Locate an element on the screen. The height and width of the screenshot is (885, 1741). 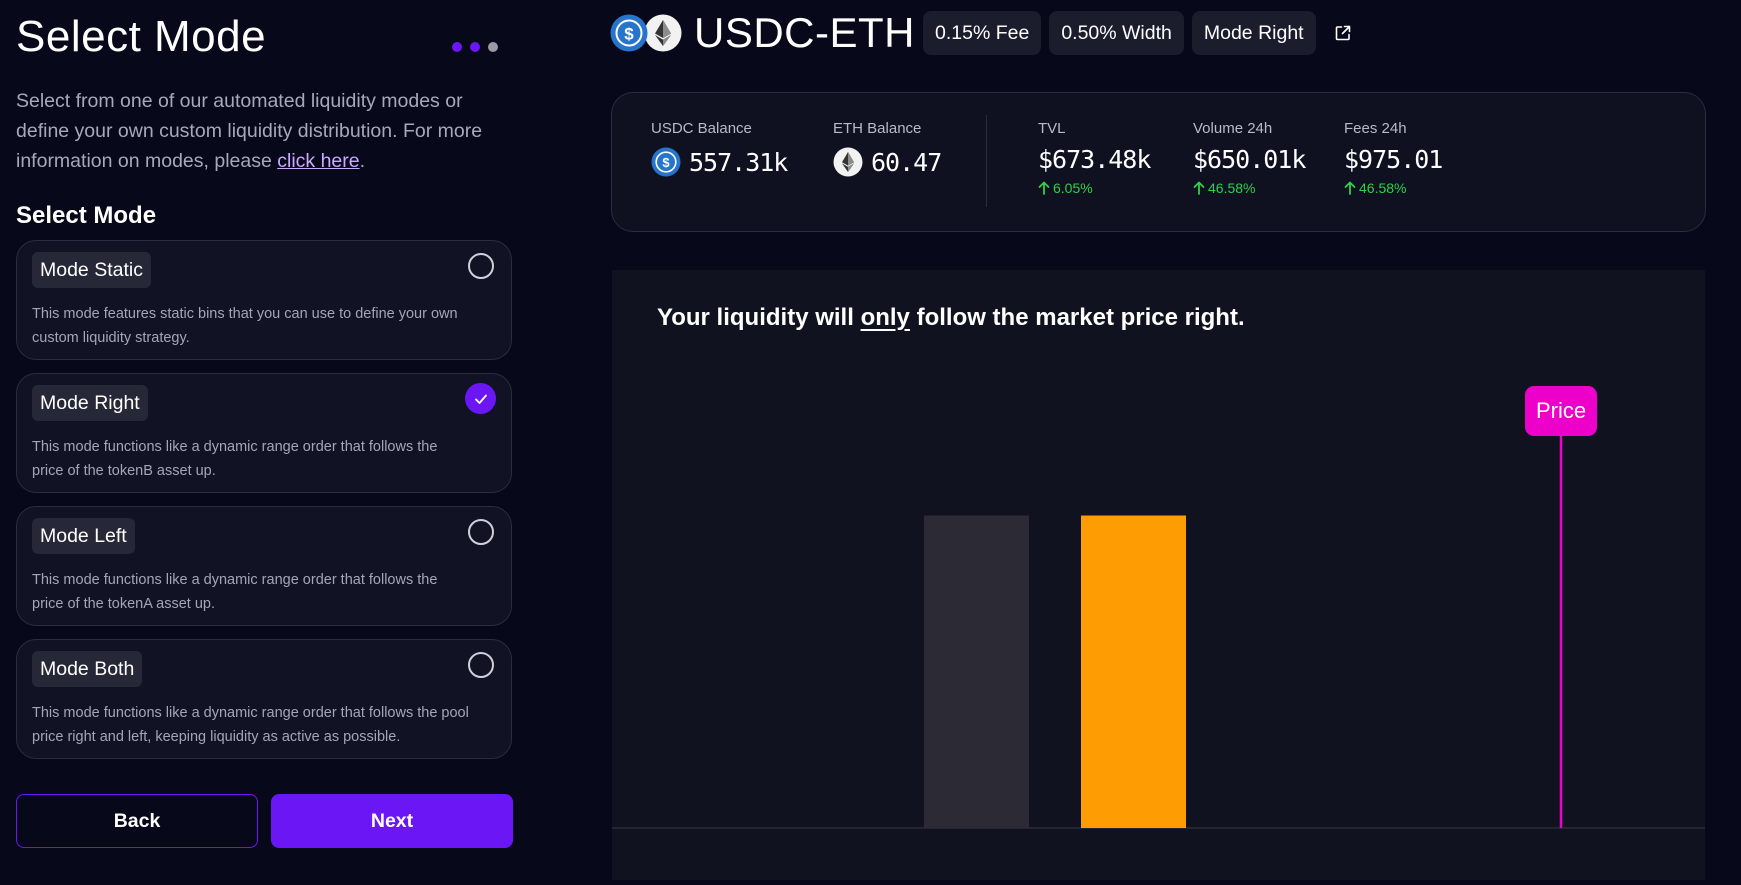
mode-pill: Mode Right is located at coordinates (1253, 33).